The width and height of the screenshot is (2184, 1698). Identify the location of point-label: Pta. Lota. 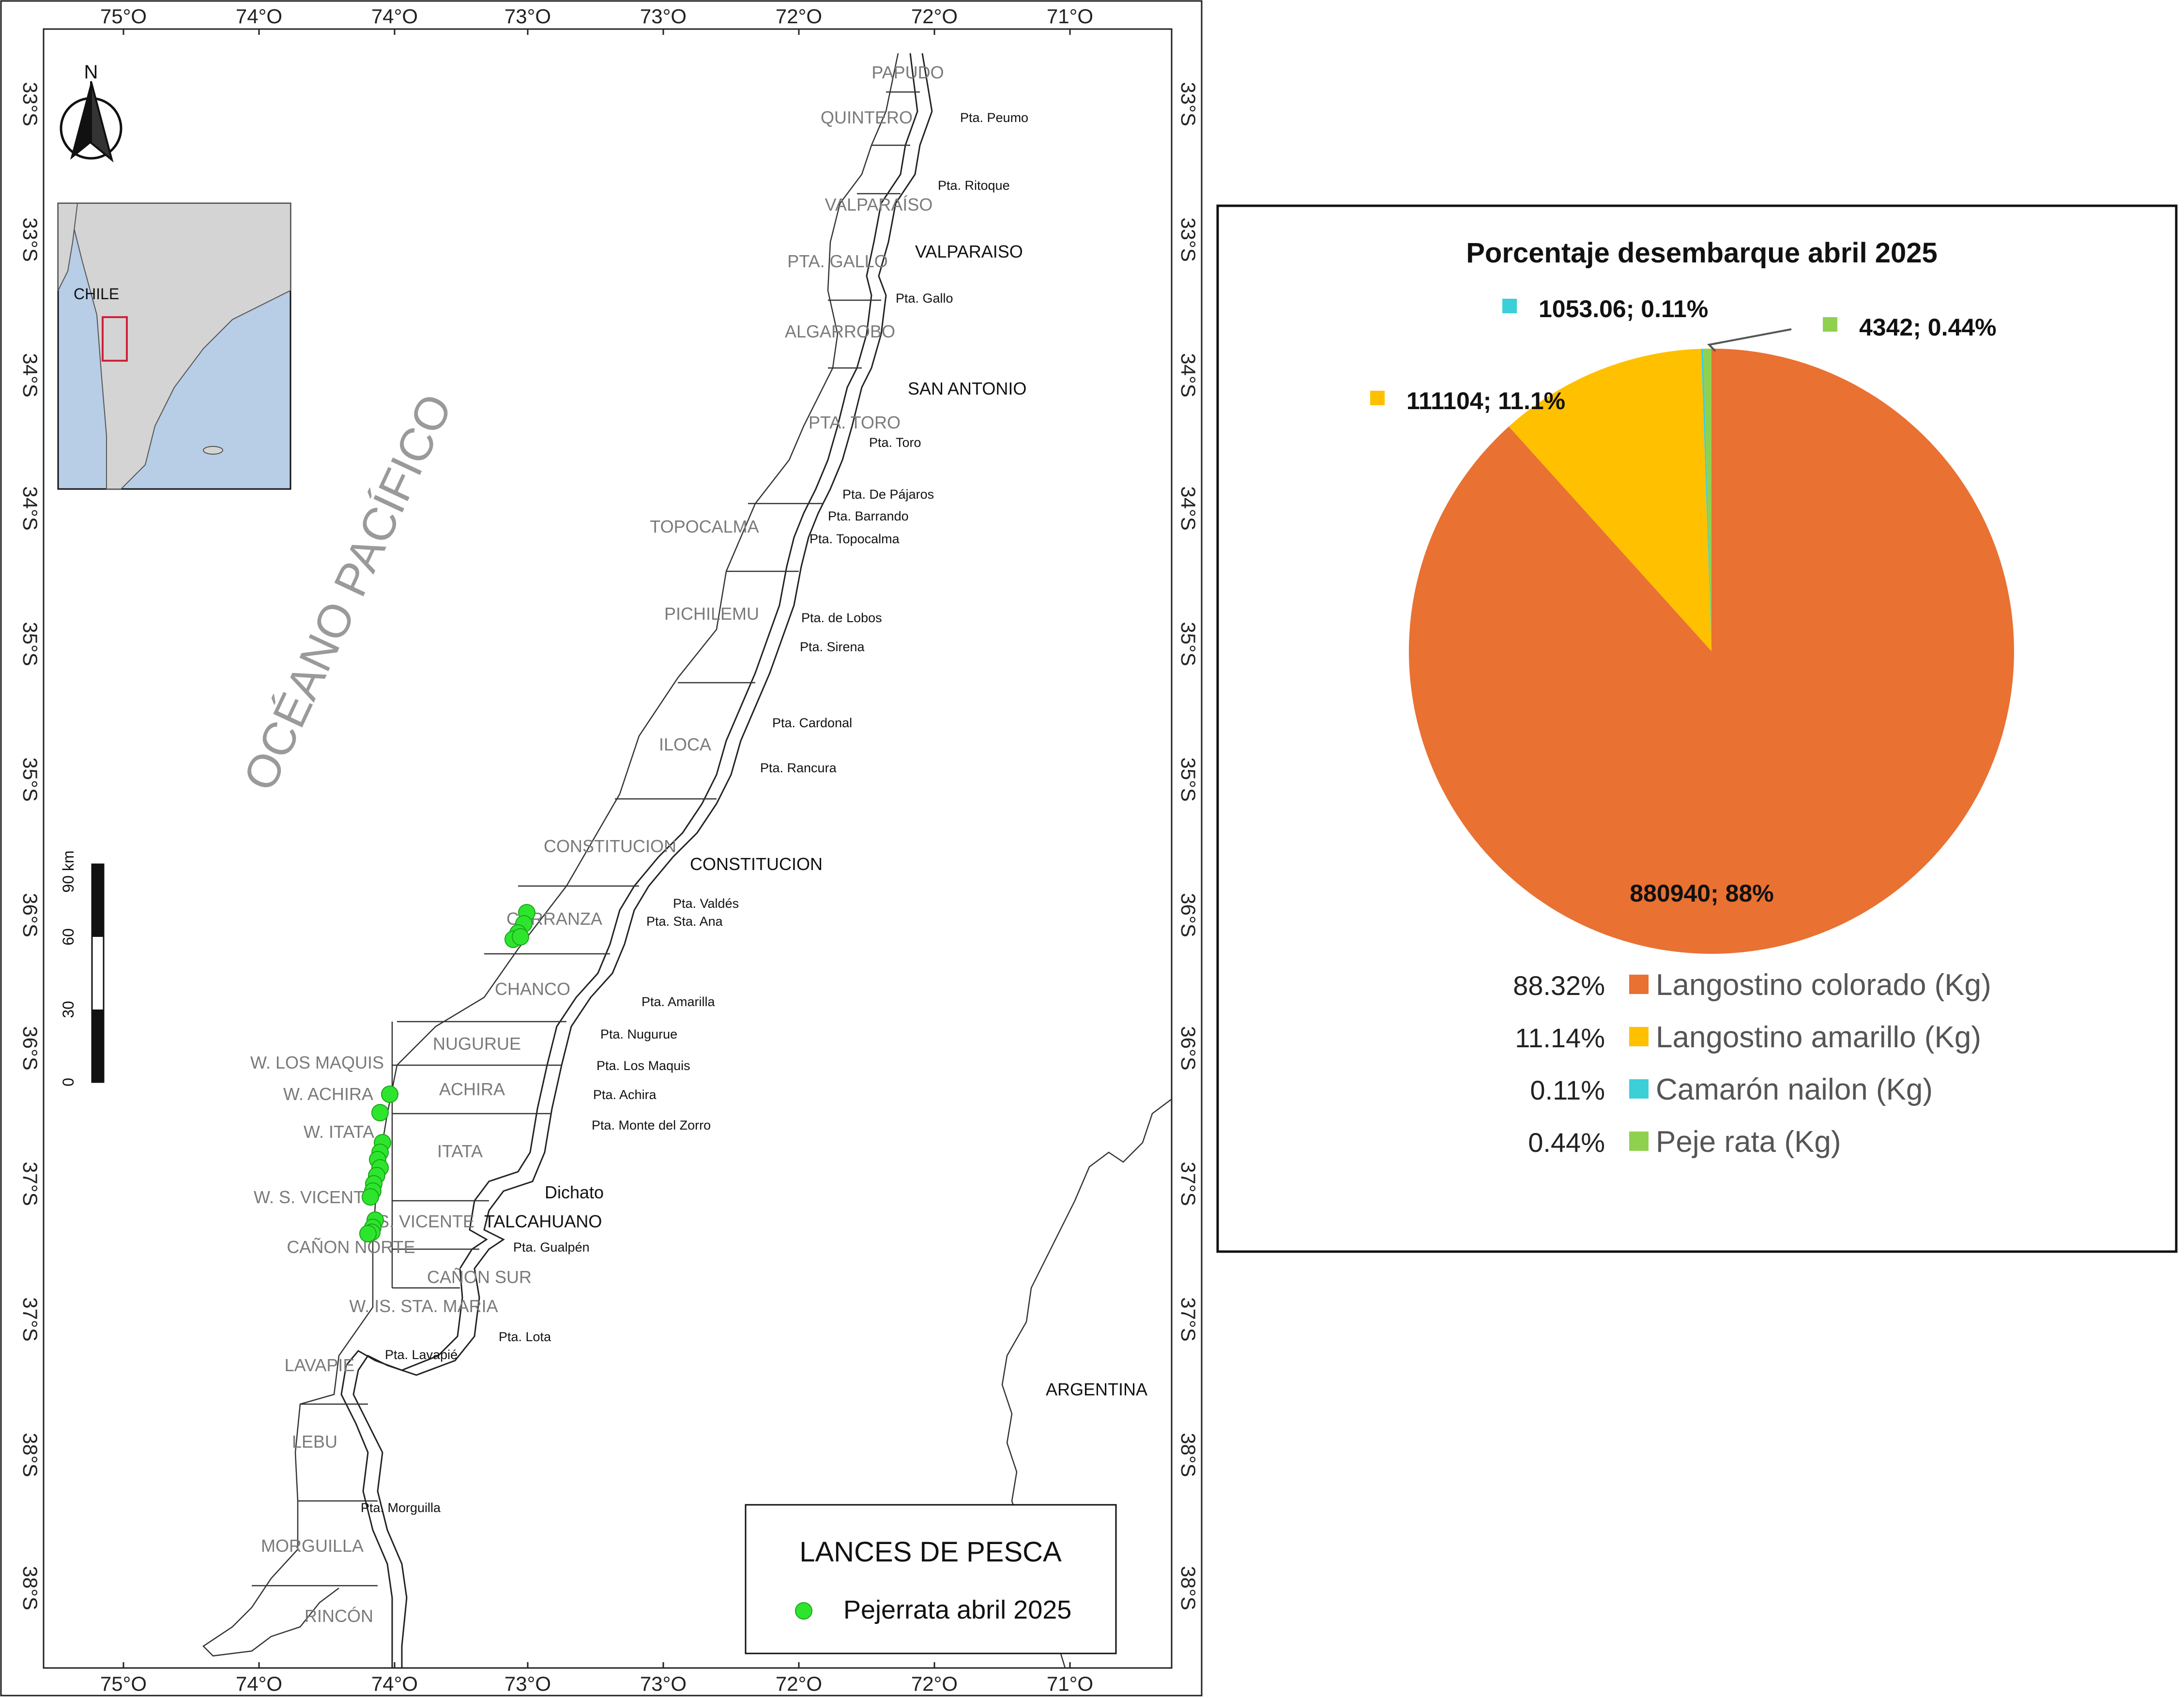
(525, 1337).